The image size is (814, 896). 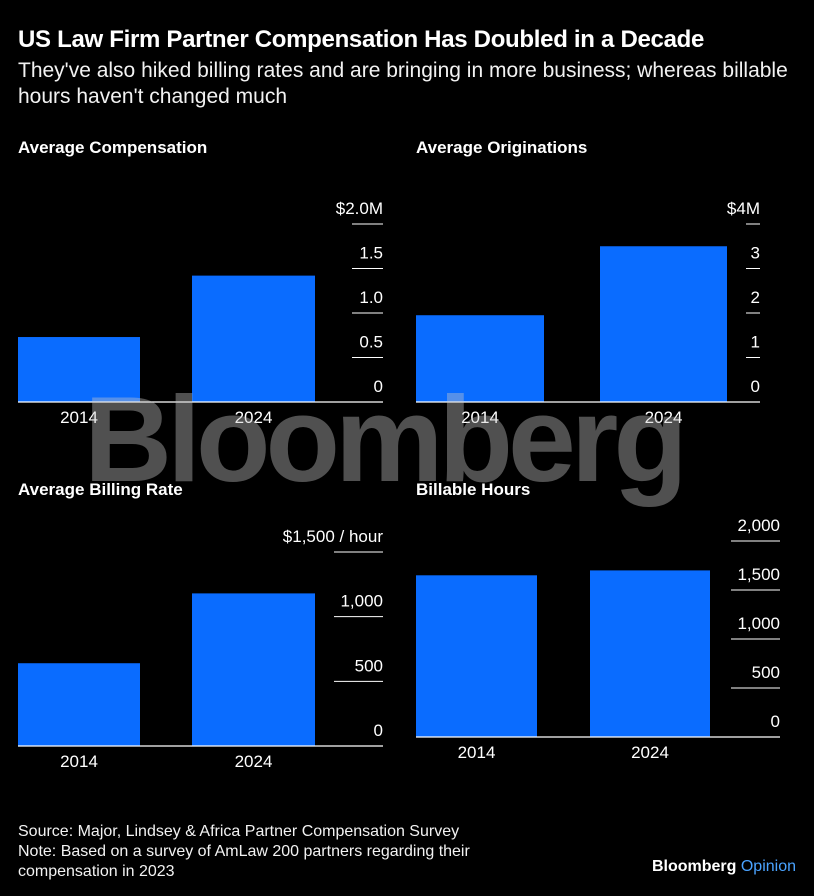 I want to click on chart-billable-hours: 0 500 1,000 1,500 2,000 2014 2024, so click(x=598, y=639).